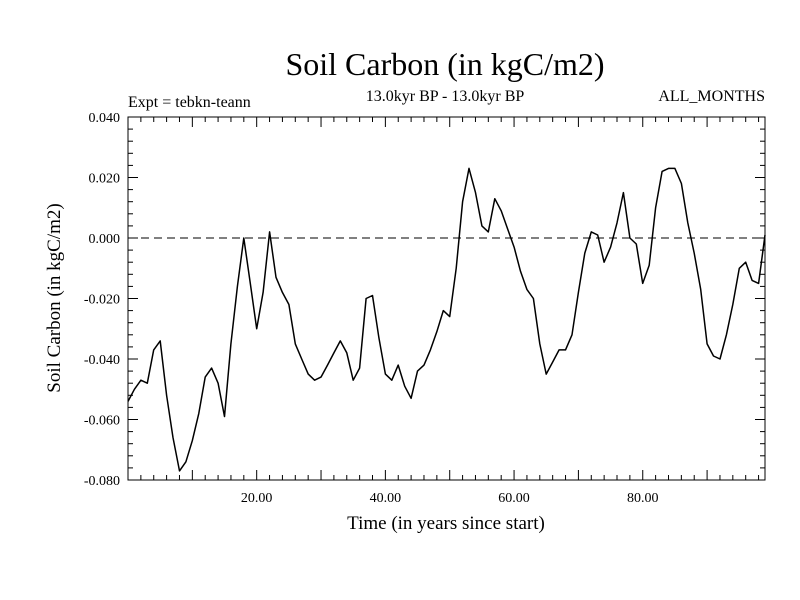 This screenshot has height=600, width=800. What do you see at coordinates (105, 239) in the screenshot?
I see `y-tick-label: 0.000` at bounding box center [105, 239].